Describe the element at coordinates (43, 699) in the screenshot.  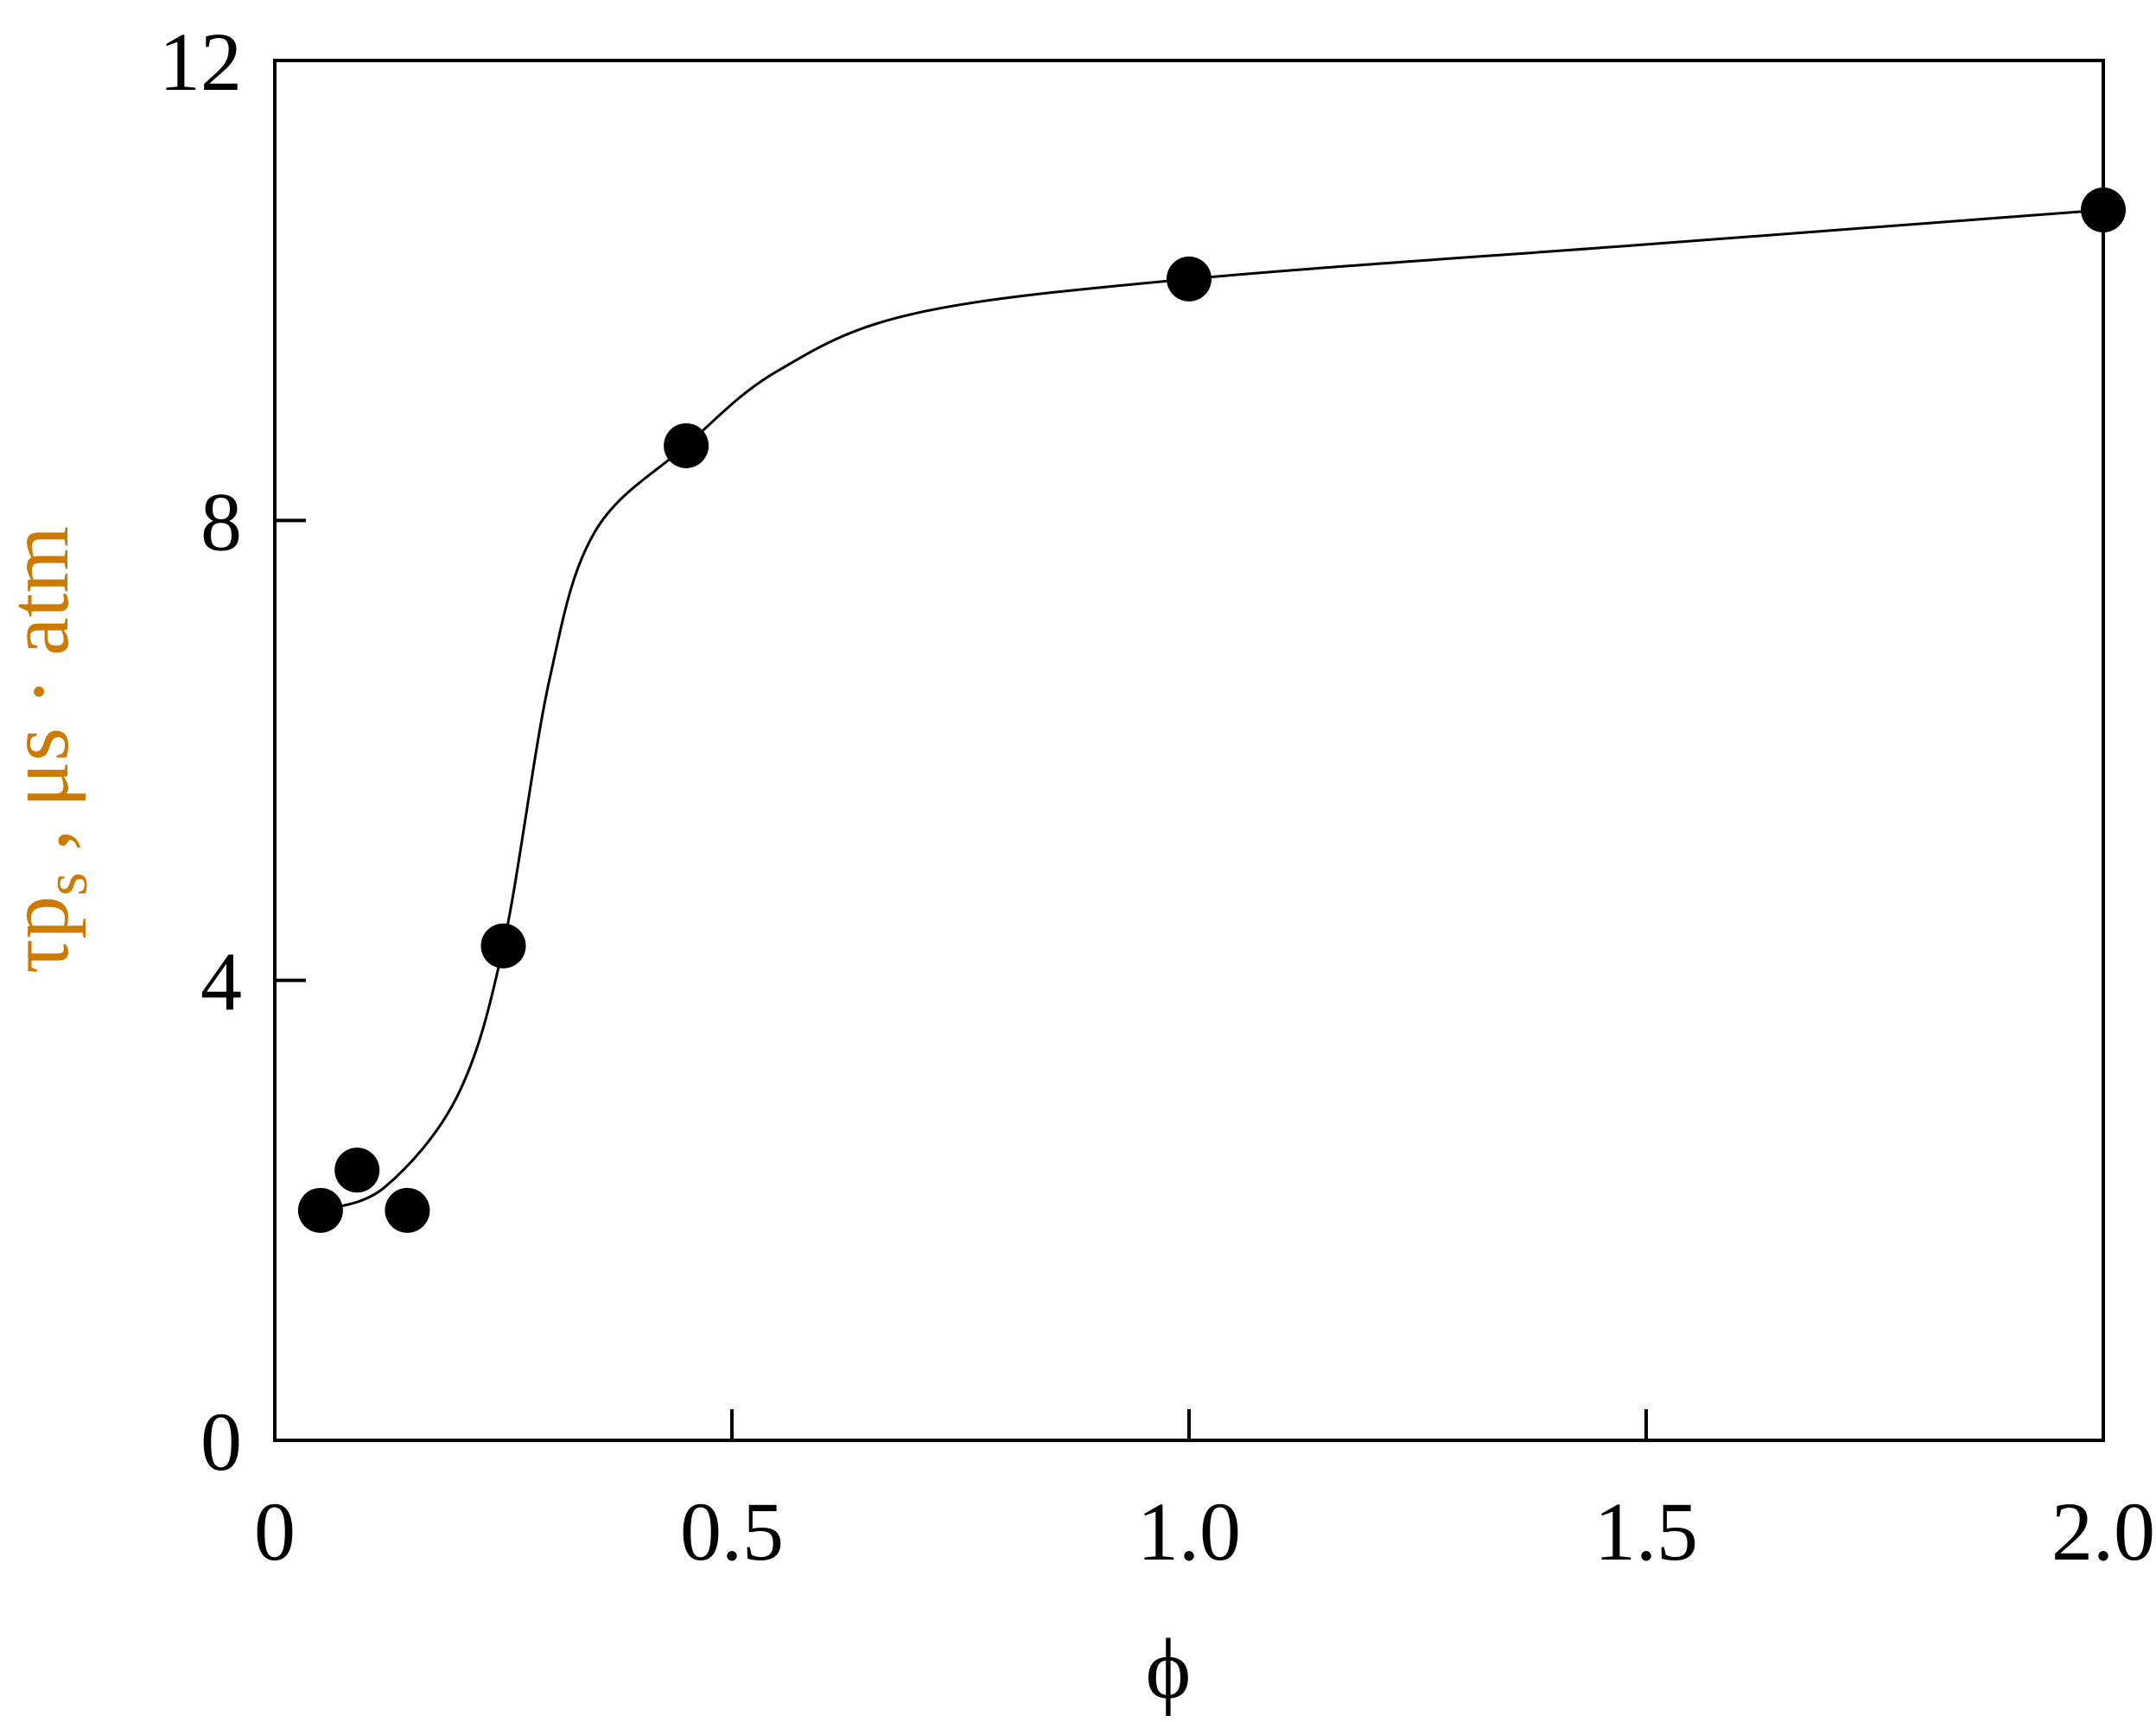
I see `y-axis-label-rest: , μs · atm` at that location.